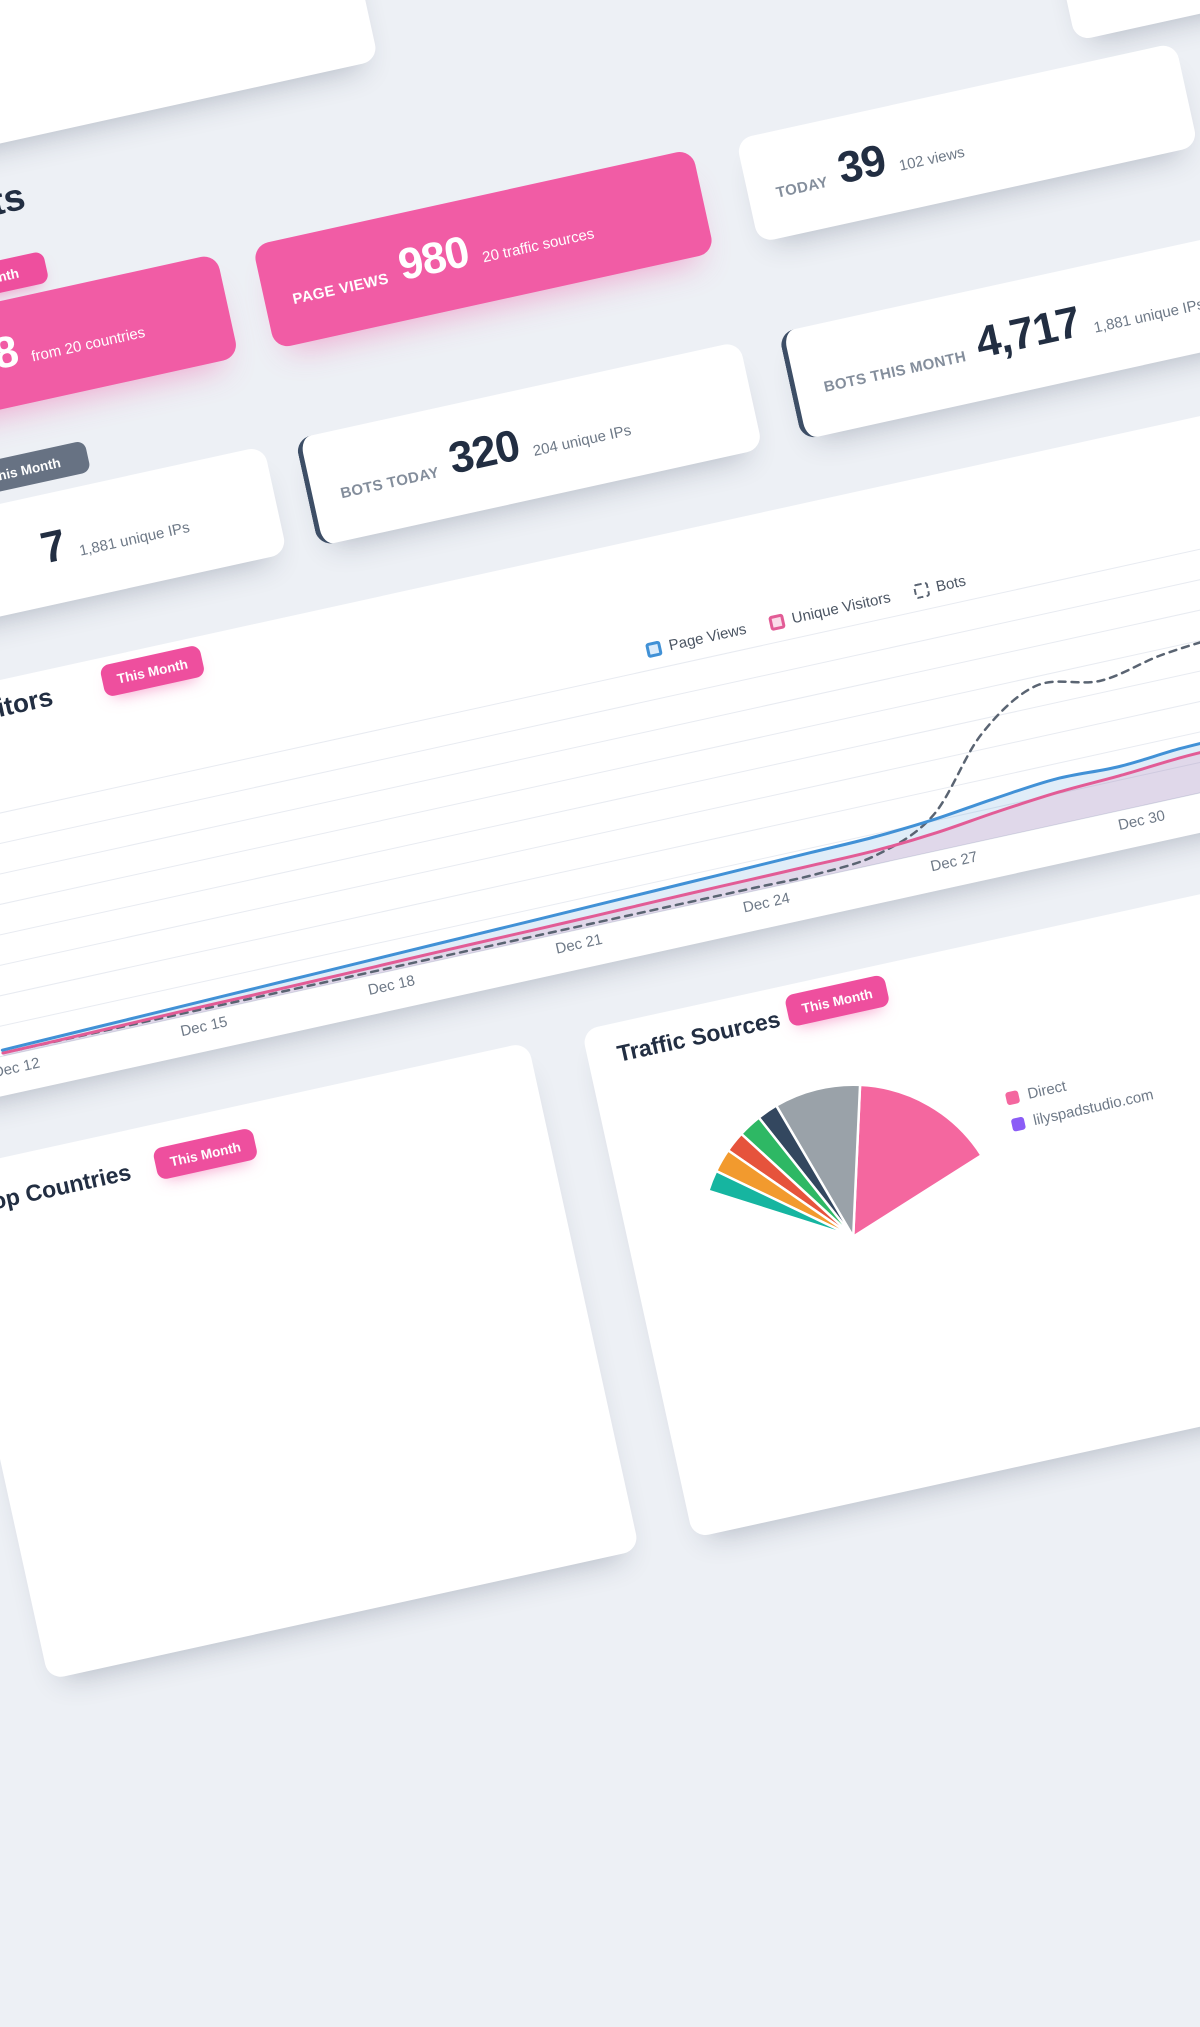 The width and height of the screenshot is (1200, 2027). I want to click on today-subtext: 102 views, so click(932, 159).